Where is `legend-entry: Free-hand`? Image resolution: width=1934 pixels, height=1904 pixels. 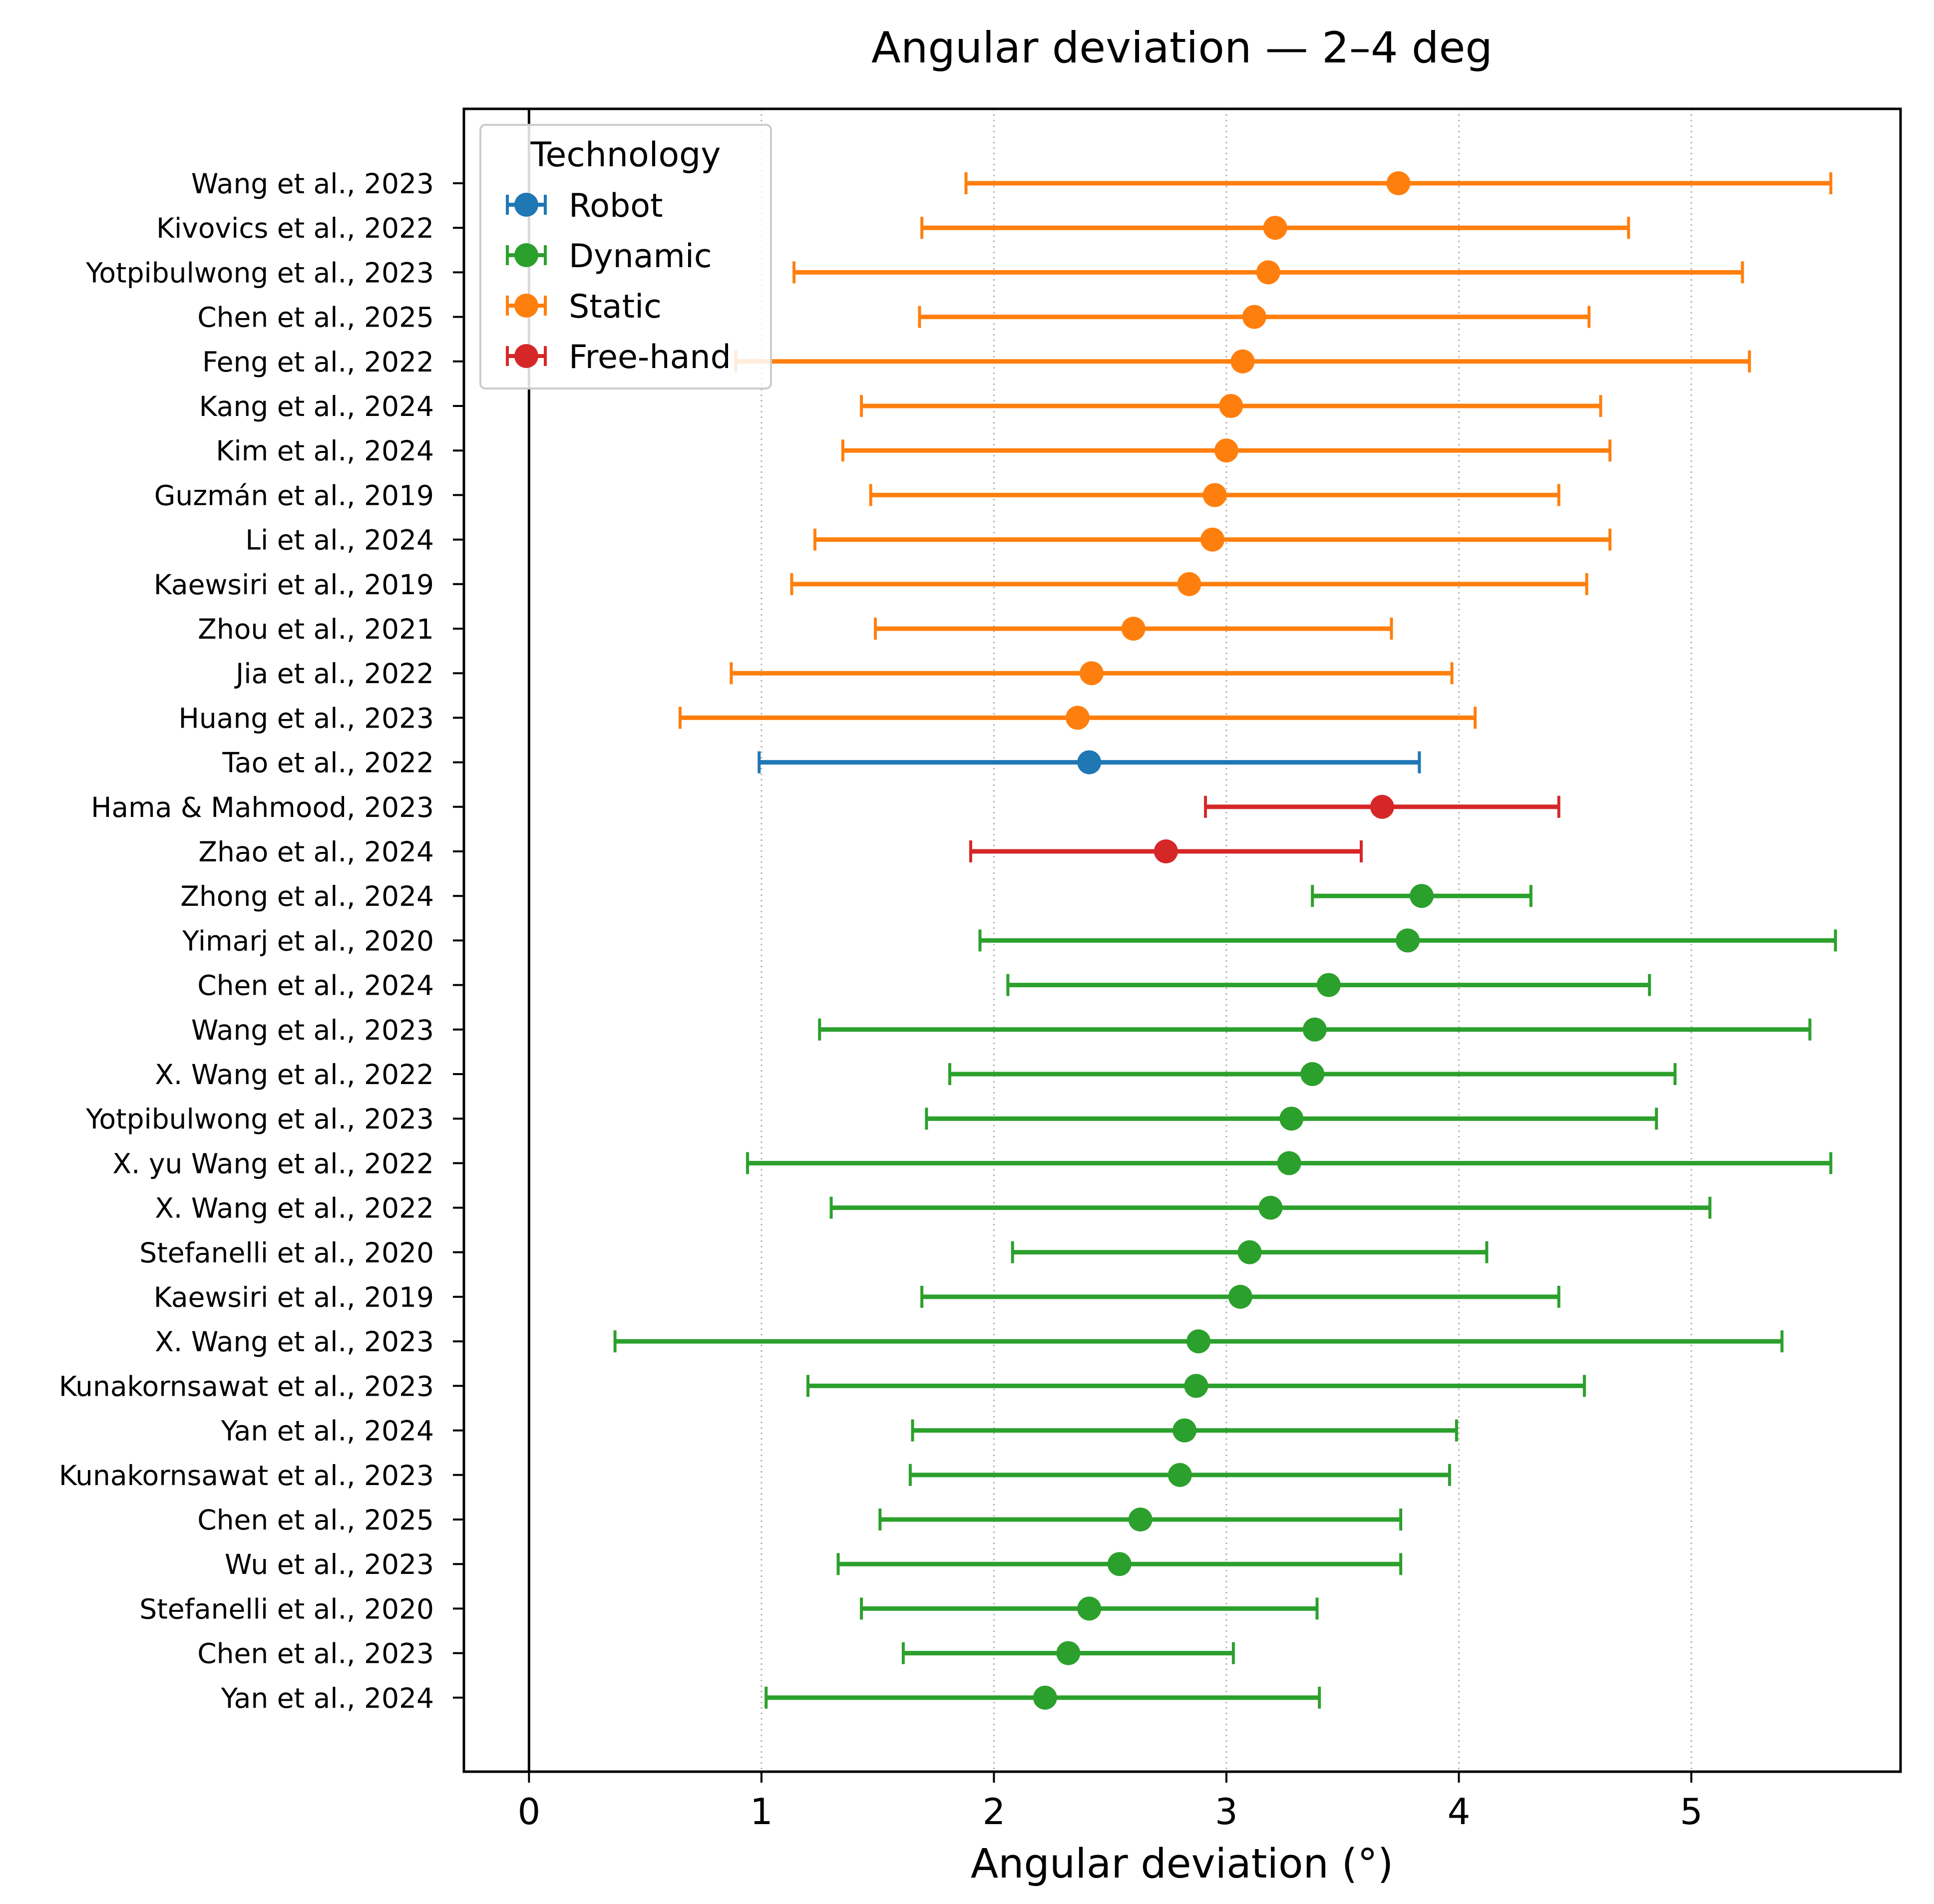
legend-entry: Free-hand is located at coordinates (618, 357).